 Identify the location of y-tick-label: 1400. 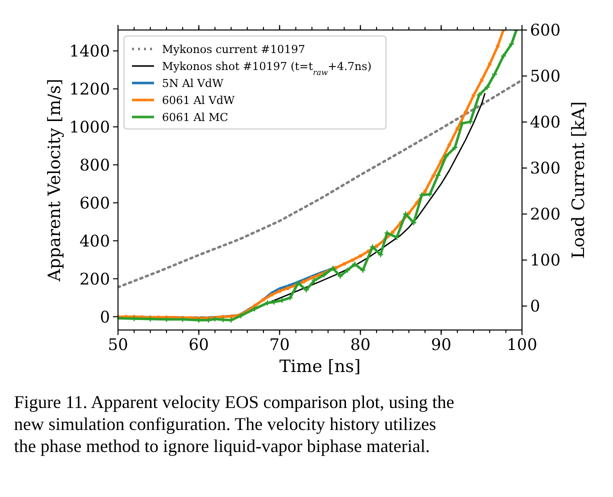
(89, 50).